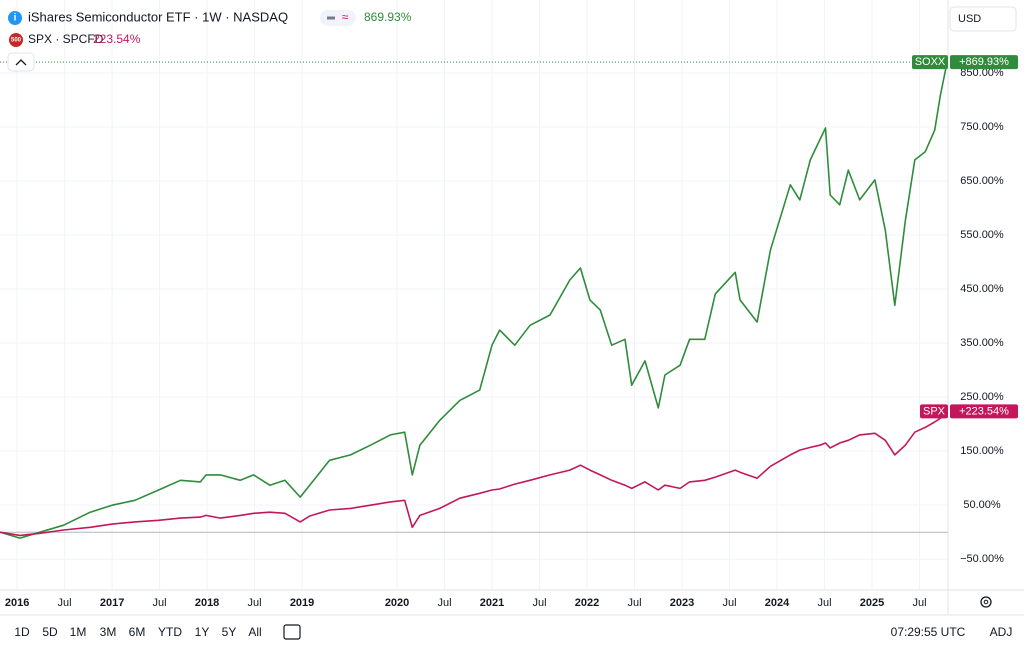 This screenshot has height=650, width=1024. What do you see at coordinates (229, 632) in the screenshot?
I see `range-button: 5Y` at bounding box center [229, 632].